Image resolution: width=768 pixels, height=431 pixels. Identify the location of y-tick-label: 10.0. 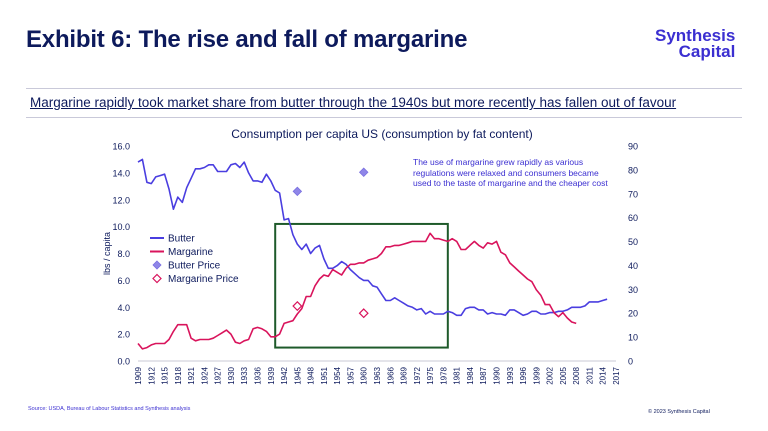
(121, 227).